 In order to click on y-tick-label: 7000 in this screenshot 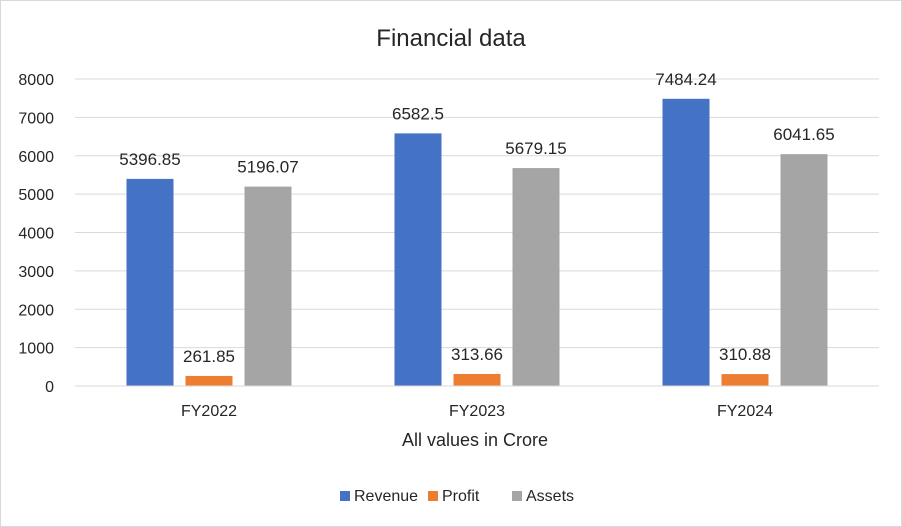, I will do `click(36, 118)`.